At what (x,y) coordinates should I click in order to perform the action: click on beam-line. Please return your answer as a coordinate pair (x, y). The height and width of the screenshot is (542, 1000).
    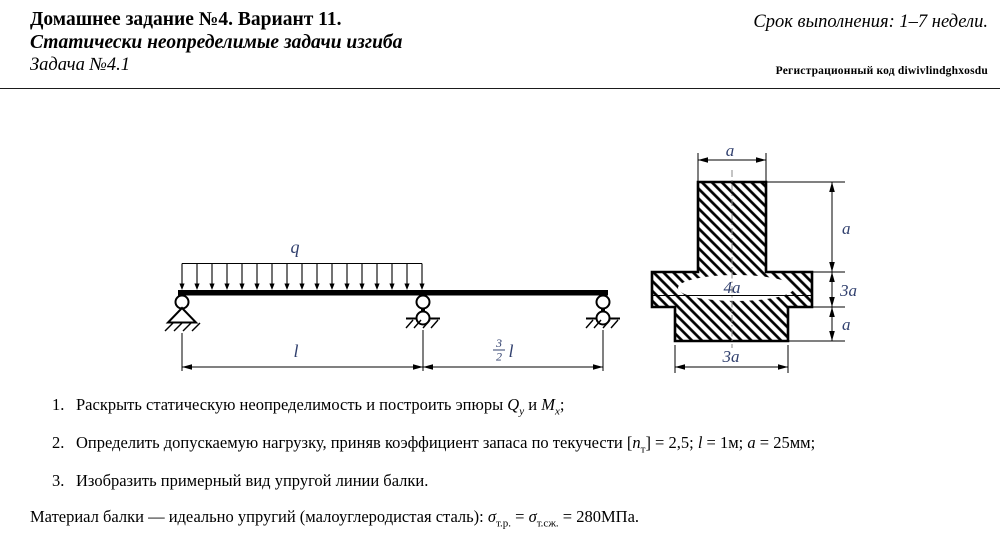
    Looking at the image, I should click on (393, 293).